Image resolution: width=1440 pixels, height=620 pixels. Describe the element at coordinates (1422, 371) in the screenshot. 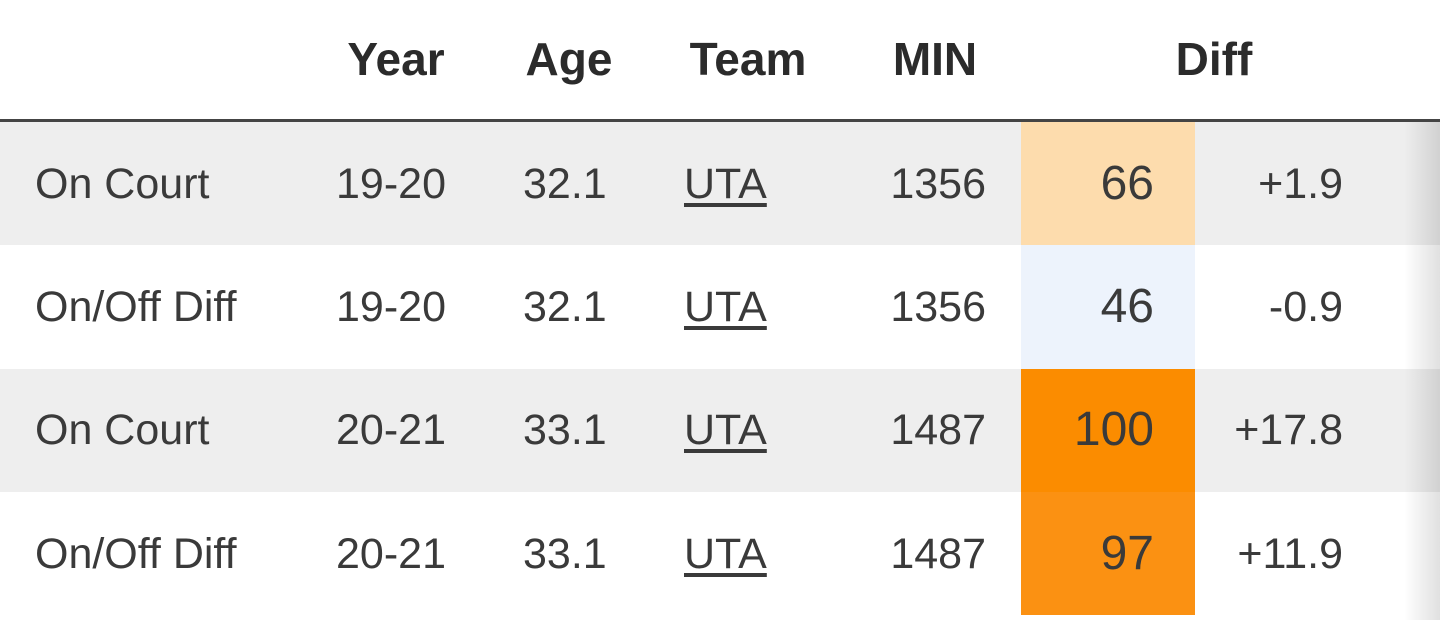

I see `scroll-shadow` at that location.